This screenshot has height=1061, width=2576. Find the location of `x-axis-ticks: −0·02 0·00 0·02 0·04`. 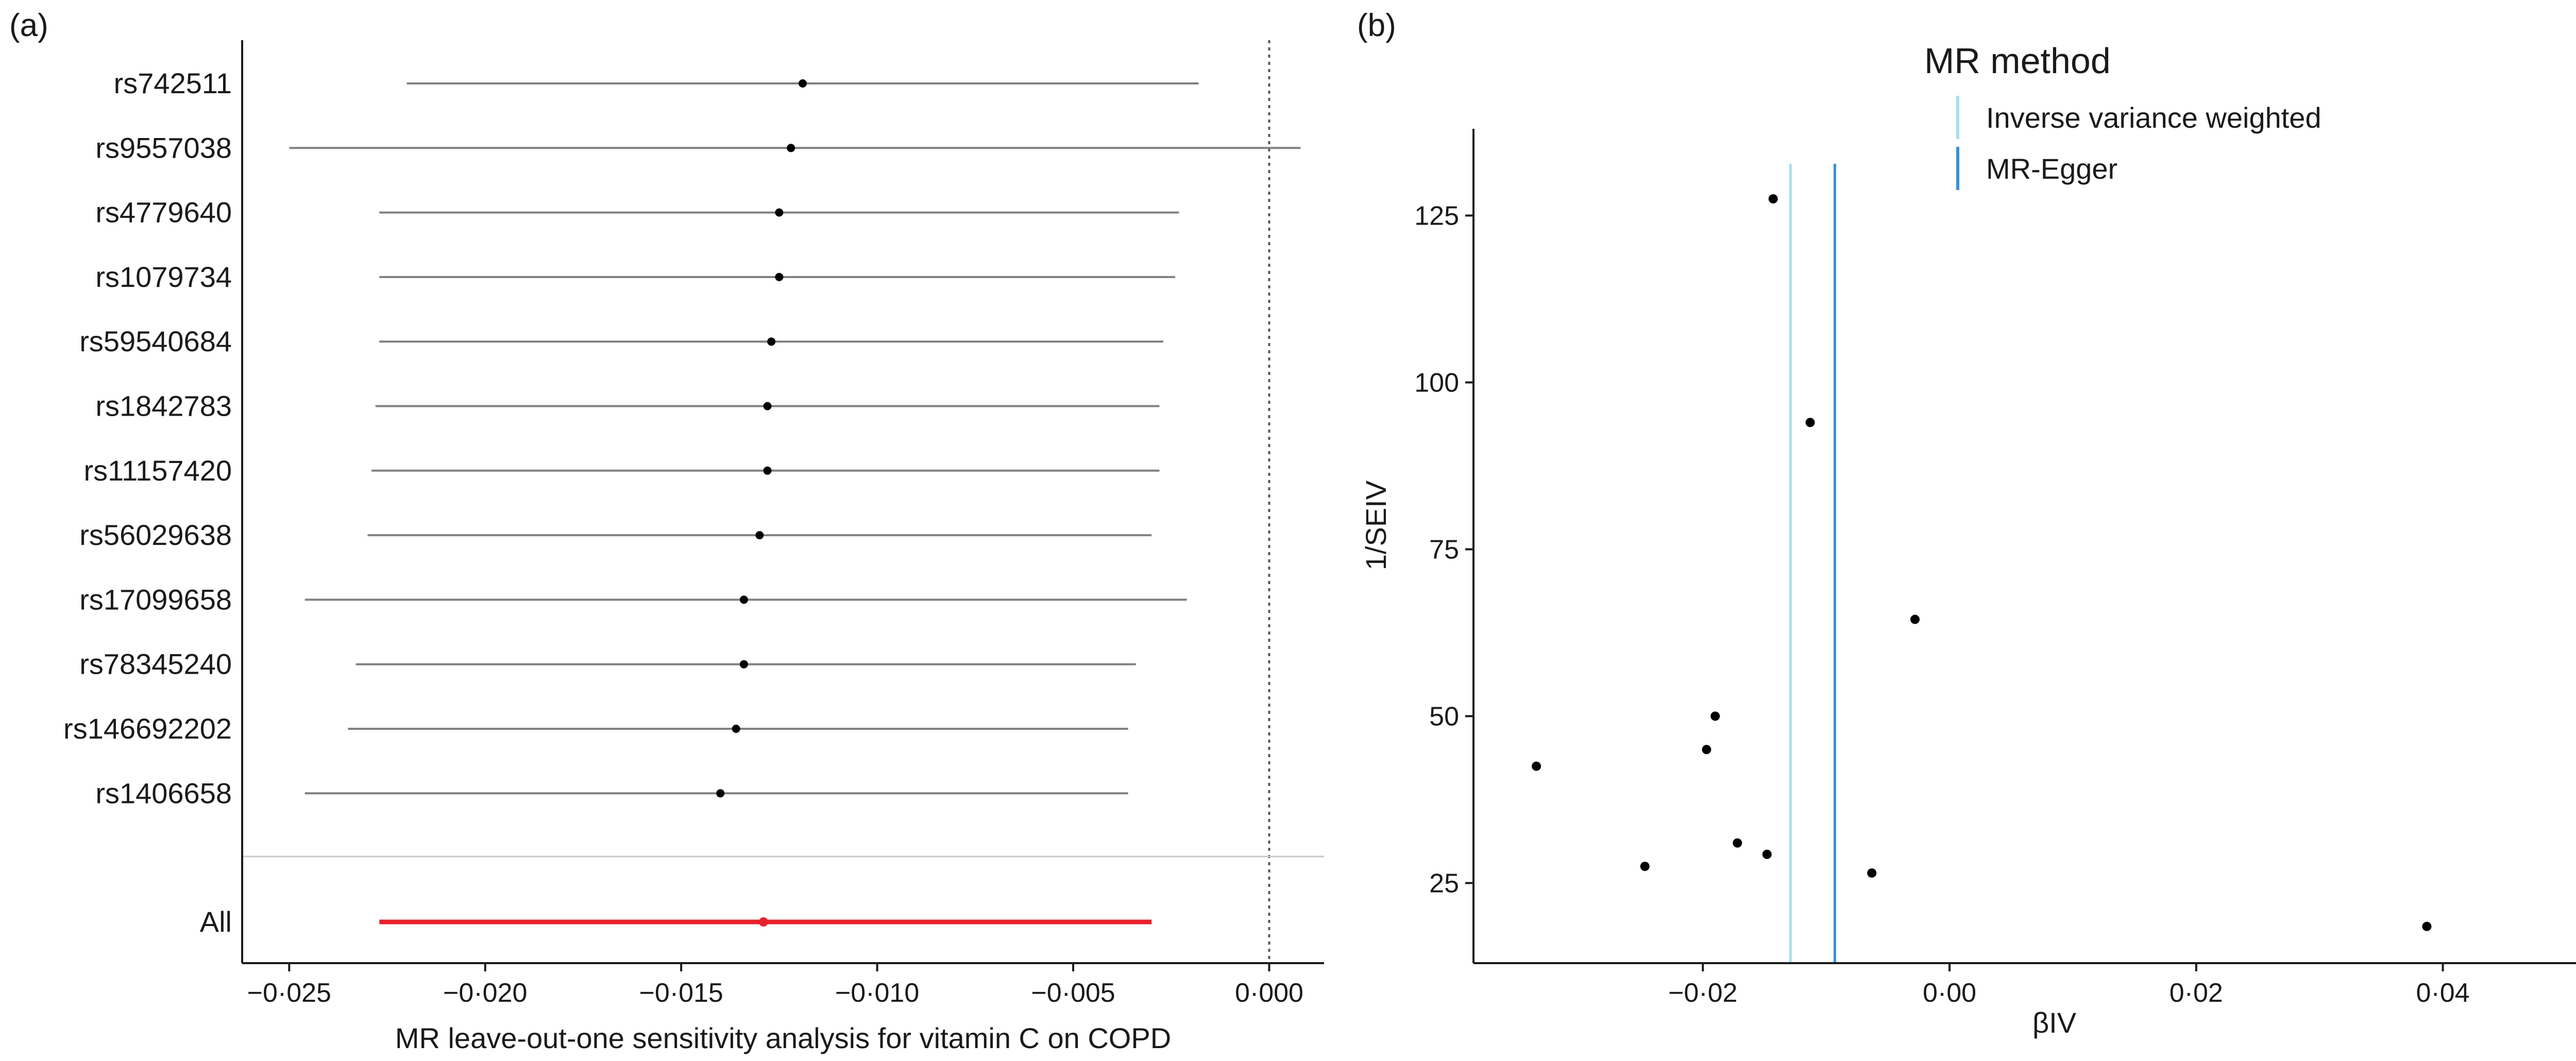

x-axis-ticks: −0·02 0·00 0·02 0·04 is located at coordinates (2069, 986).